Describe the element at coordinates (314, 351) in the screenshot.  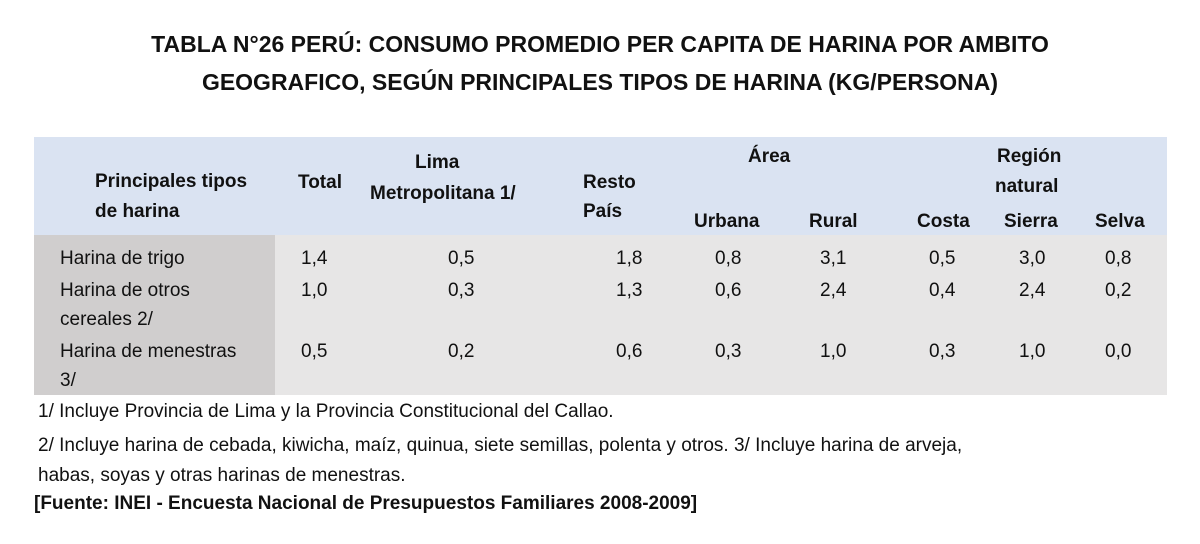
I see `cell-total: 0,5` at that location.